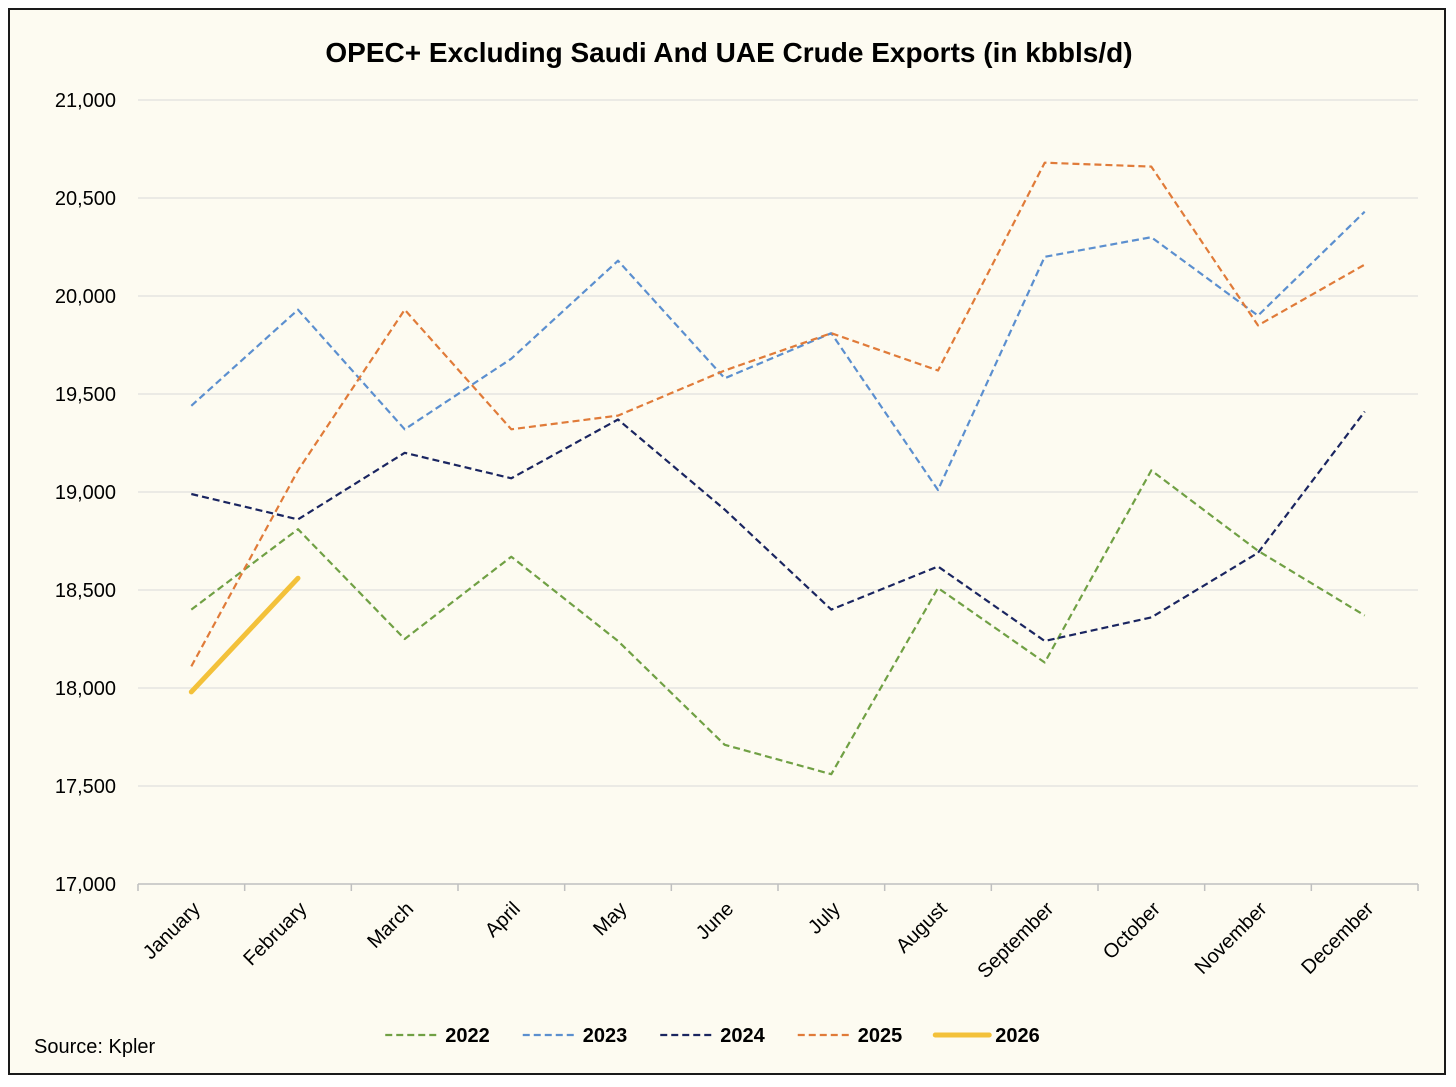 The image size is (1456, 1087). Describe the element at coordinates (390, 925) in the screenshot. I see `x-tick-label: March` at that location.